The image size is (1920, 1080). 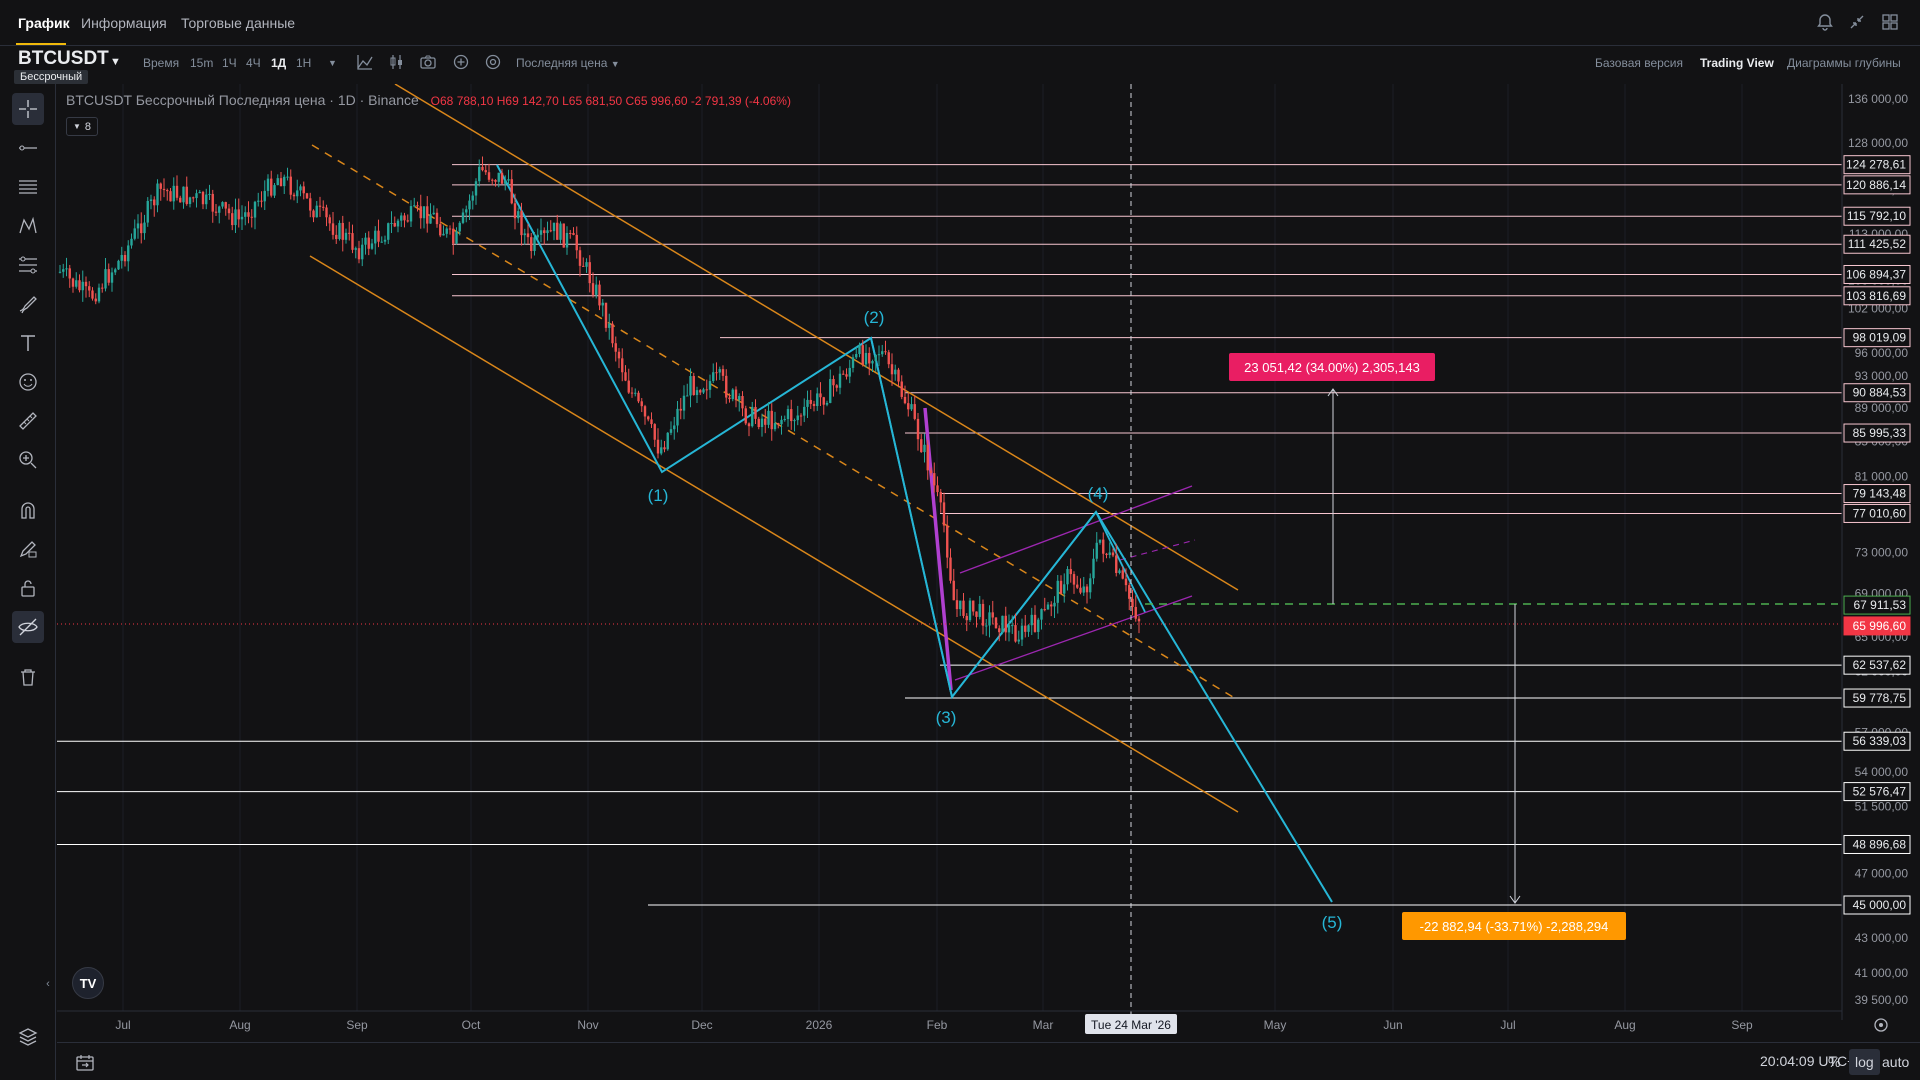 I want to click on ruler-icon, so click(x=28, y=421).